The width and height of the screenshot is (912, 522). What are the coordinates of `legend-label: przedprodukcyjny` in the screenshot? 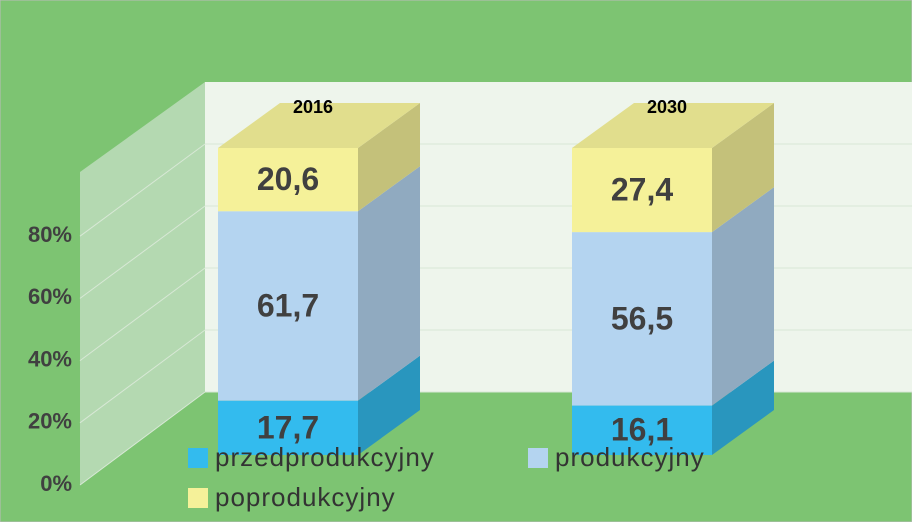 It's located at (325, 457).